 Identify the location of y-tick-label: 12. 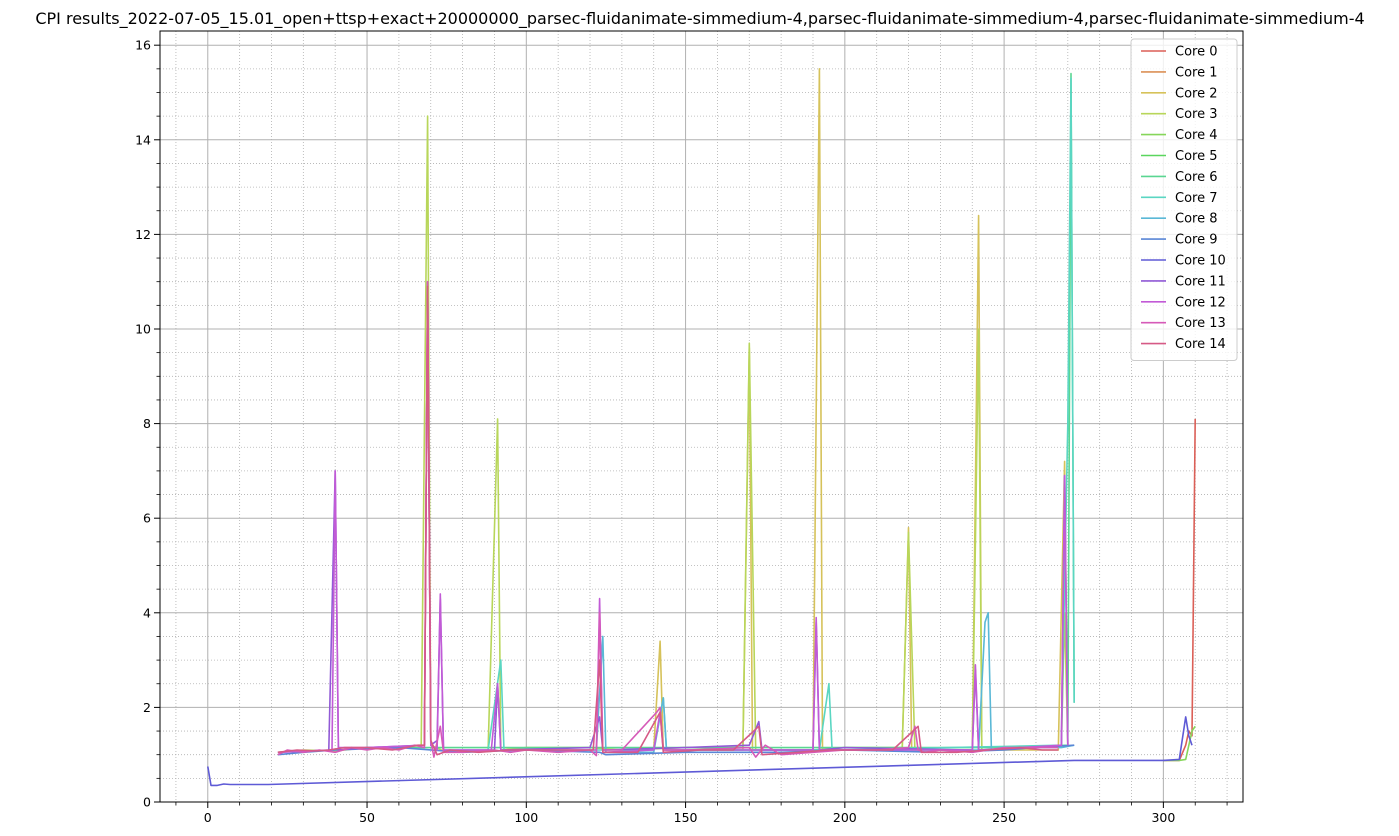
(143, 234).